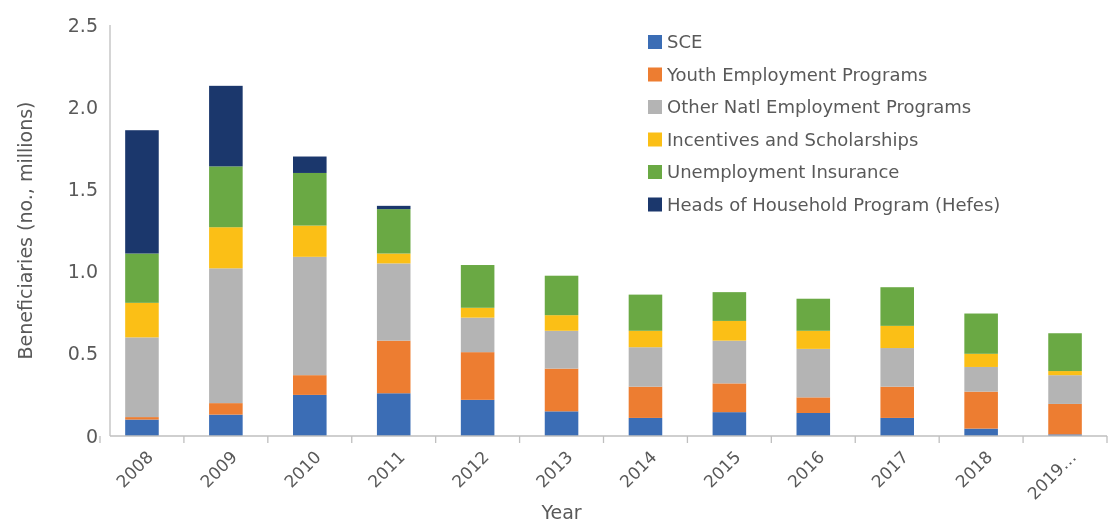 The image size is (1117, 522). Describe the element at coordinates (82, 271) in the screenshot. I see `y-tick-label: 1.0` at that location.